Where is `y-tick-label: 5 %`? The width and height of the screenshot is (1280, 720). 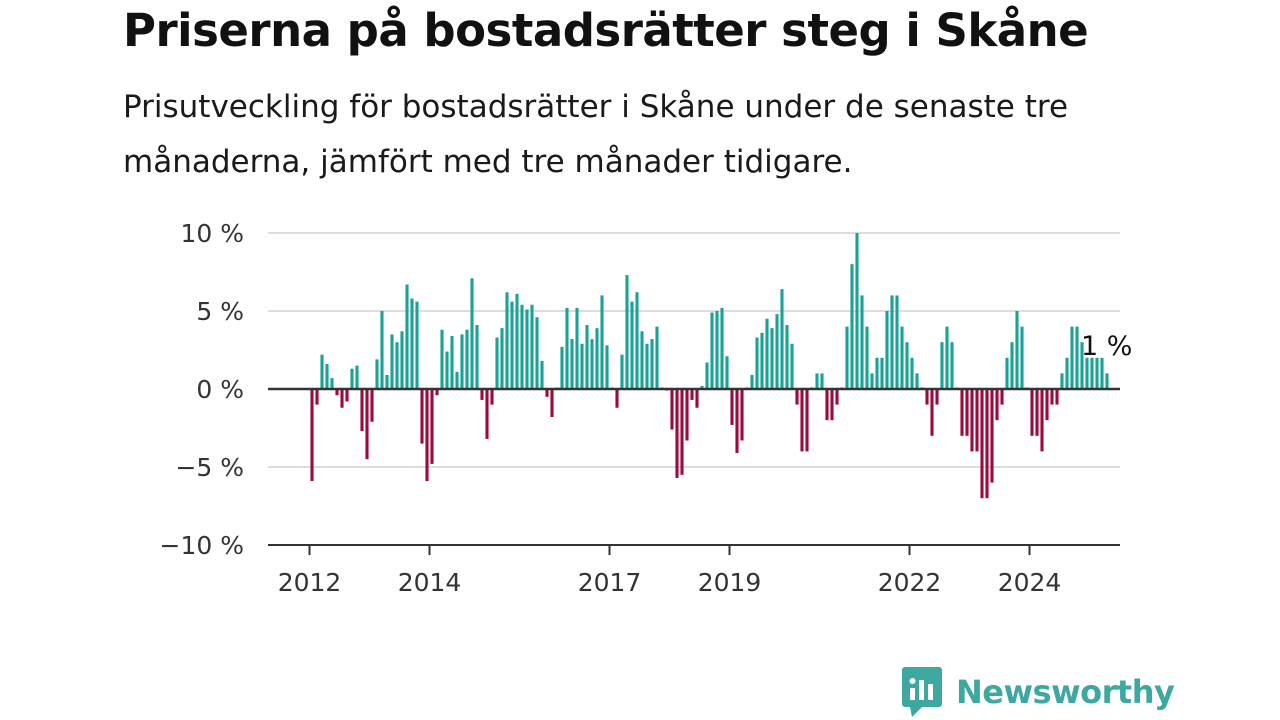 y-tick-label: 5 % is located at coordinates (220, 311).